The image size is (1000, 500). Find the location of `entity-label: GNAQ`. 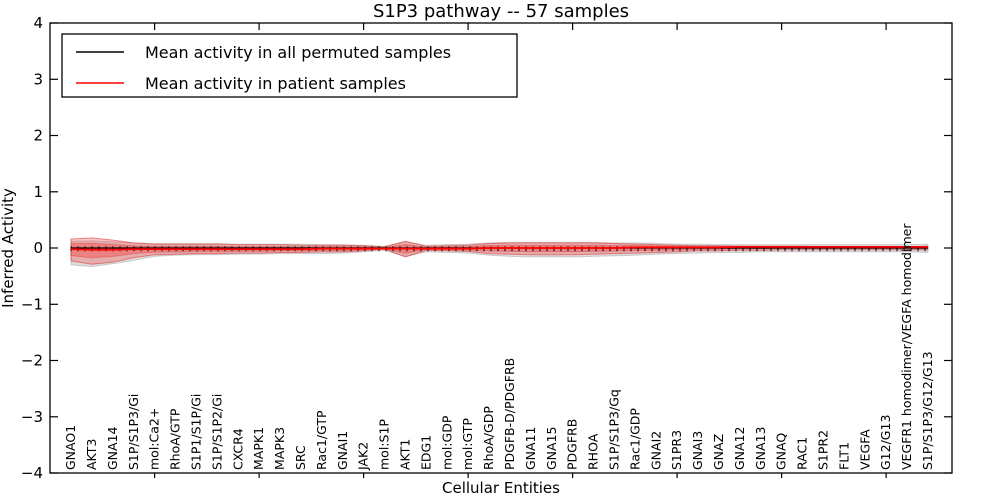

entity-label: GNAQ is located at coordinates (781, 451).